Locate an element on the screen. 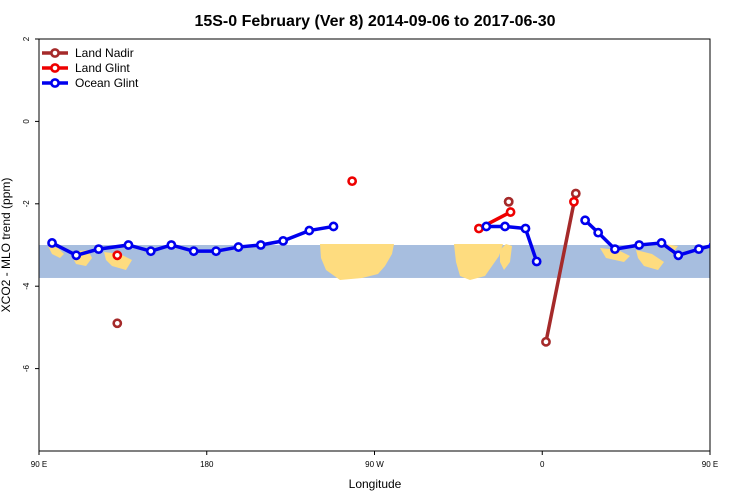 The height and width of the screenshot is (500, 750). y-tick-label: -4 is located at coordinates (26, 286).